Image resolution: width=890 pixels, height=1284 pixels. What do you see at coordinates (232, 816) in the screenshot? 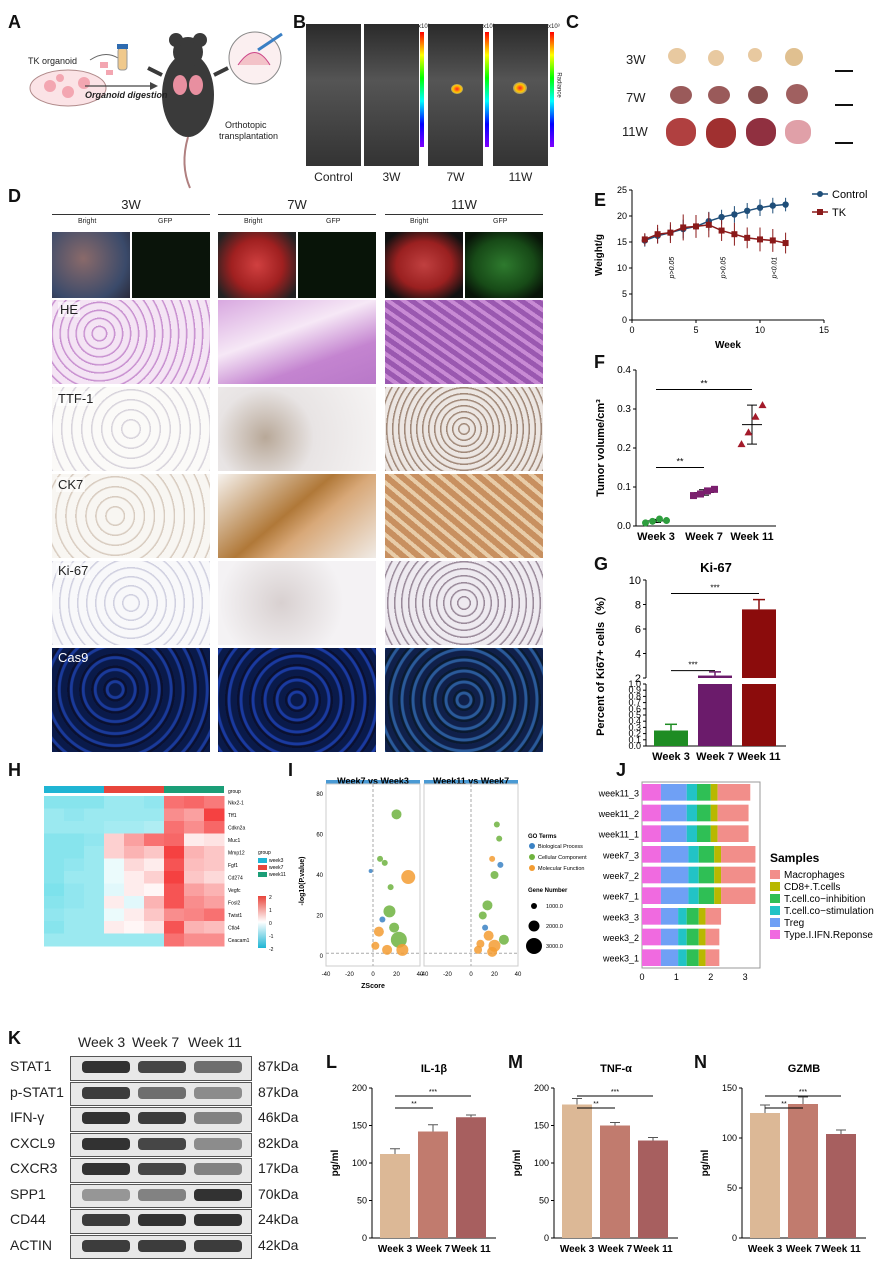
I see `gene-label: Tff1` at bounding box center [232, 816].